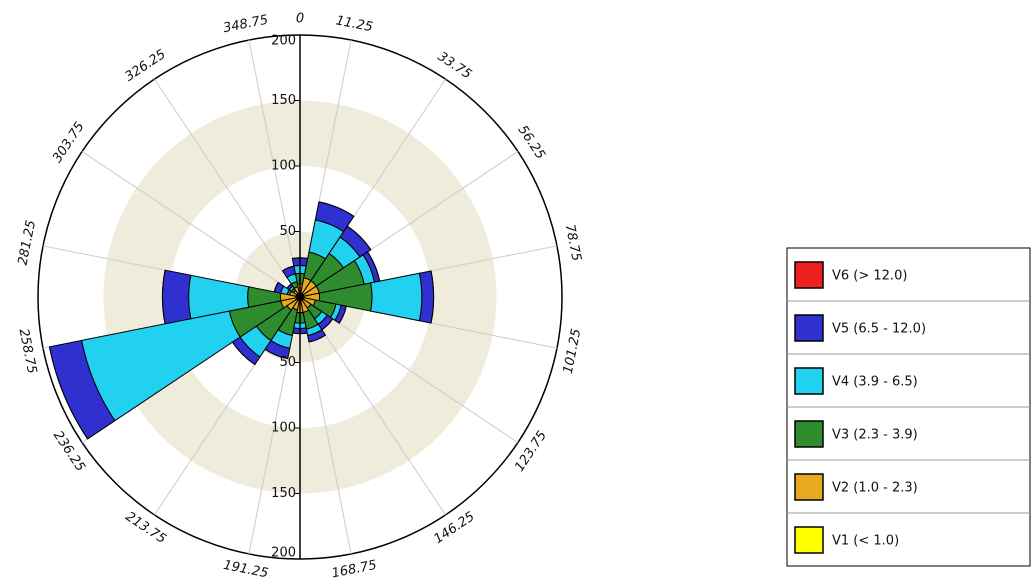 The image size is (1031, 588). Describe the element at coordinates (875, 488) in the screenshot. I see `legend-label: V2 (1.0 - 2.3)` at that location.